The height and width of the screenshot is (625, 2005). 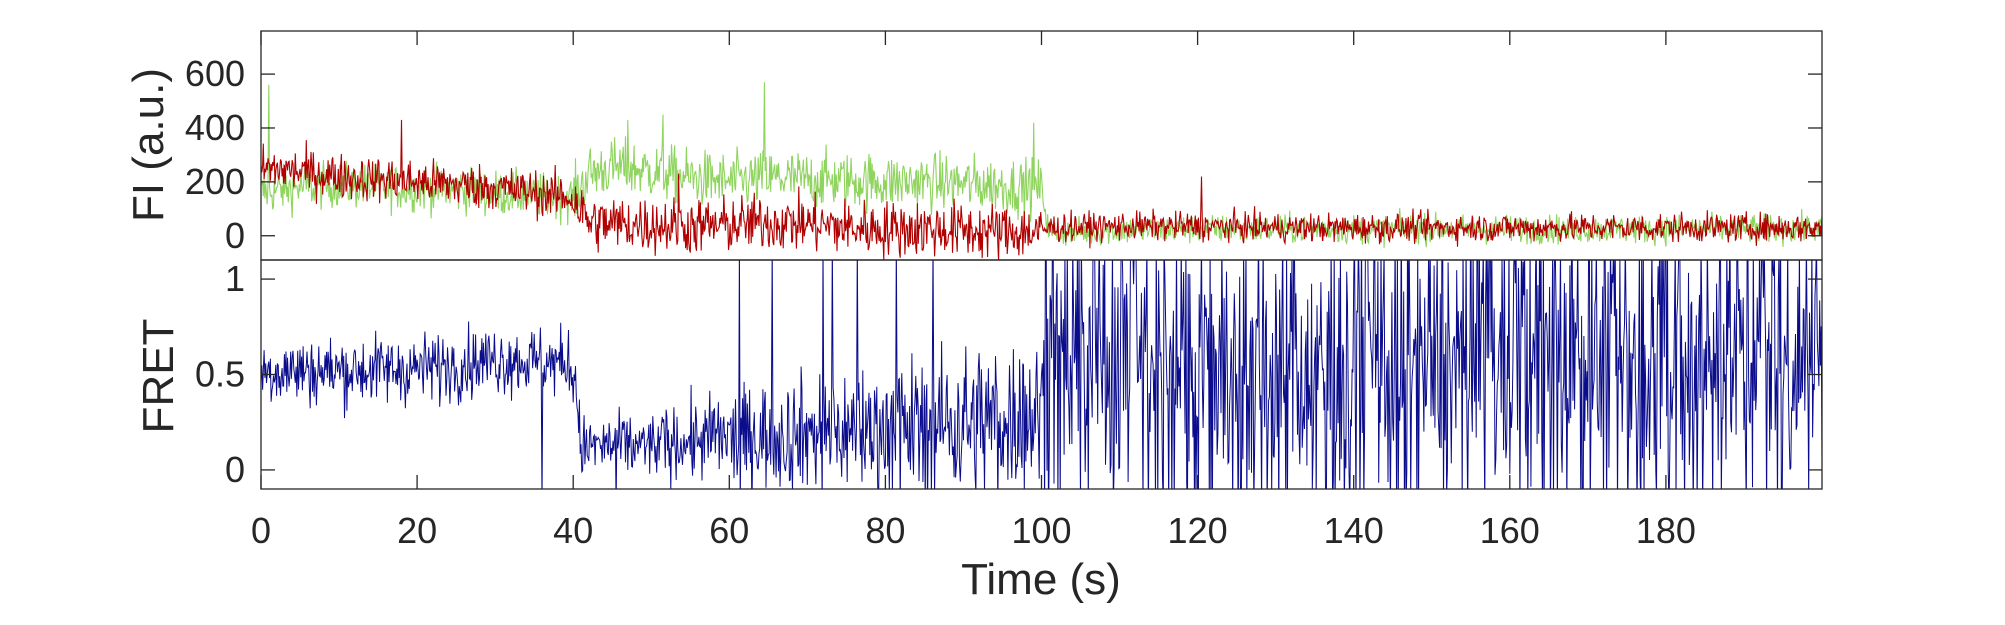 What do you see at coordinates (1041, 579) in the screenshot?
I see `time-x-axis-title: Time (s)` at bounding box center [1041, 579].